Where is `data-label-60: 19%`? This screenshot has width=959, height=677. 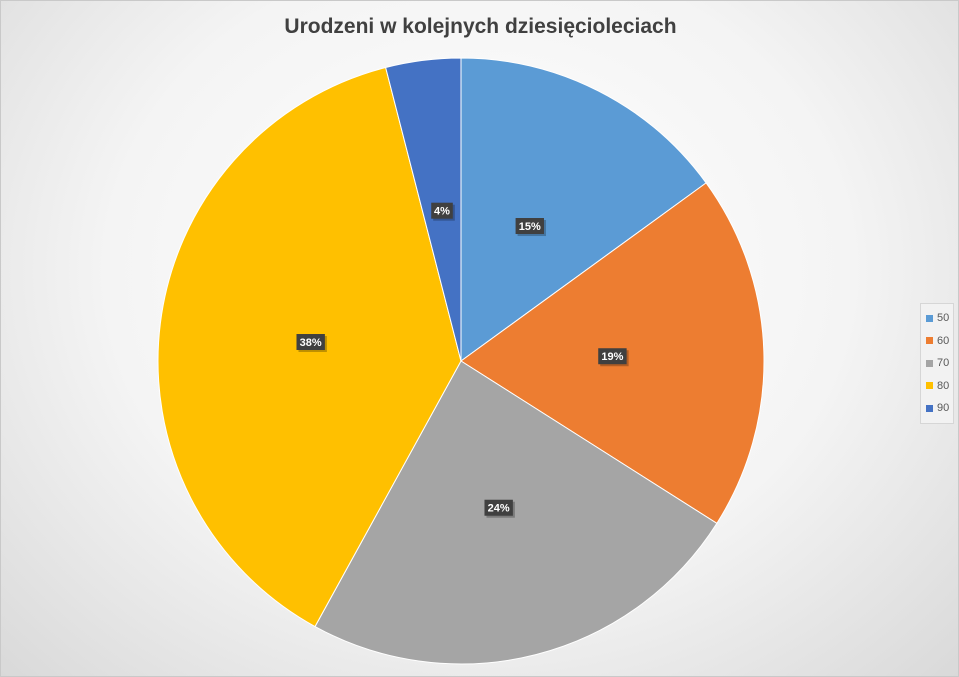 data-label-60: 19% is located at coordinates (613, 357).